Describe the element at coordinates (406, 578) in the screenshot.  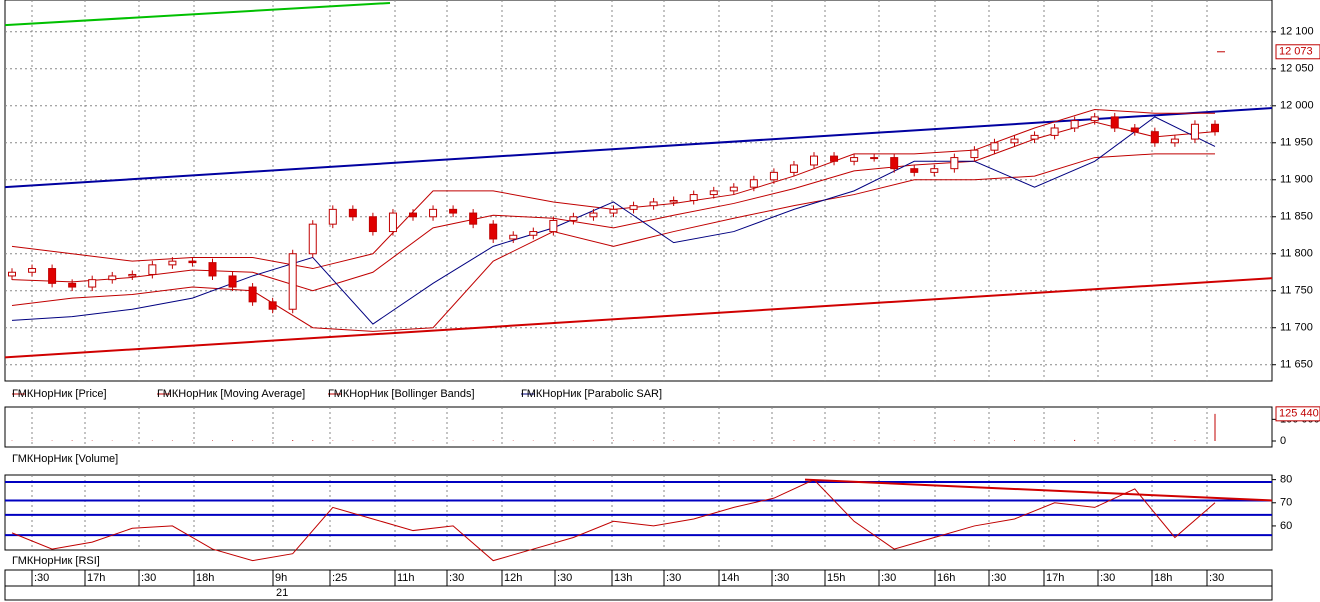
I see `time-label: 11h` at that location.